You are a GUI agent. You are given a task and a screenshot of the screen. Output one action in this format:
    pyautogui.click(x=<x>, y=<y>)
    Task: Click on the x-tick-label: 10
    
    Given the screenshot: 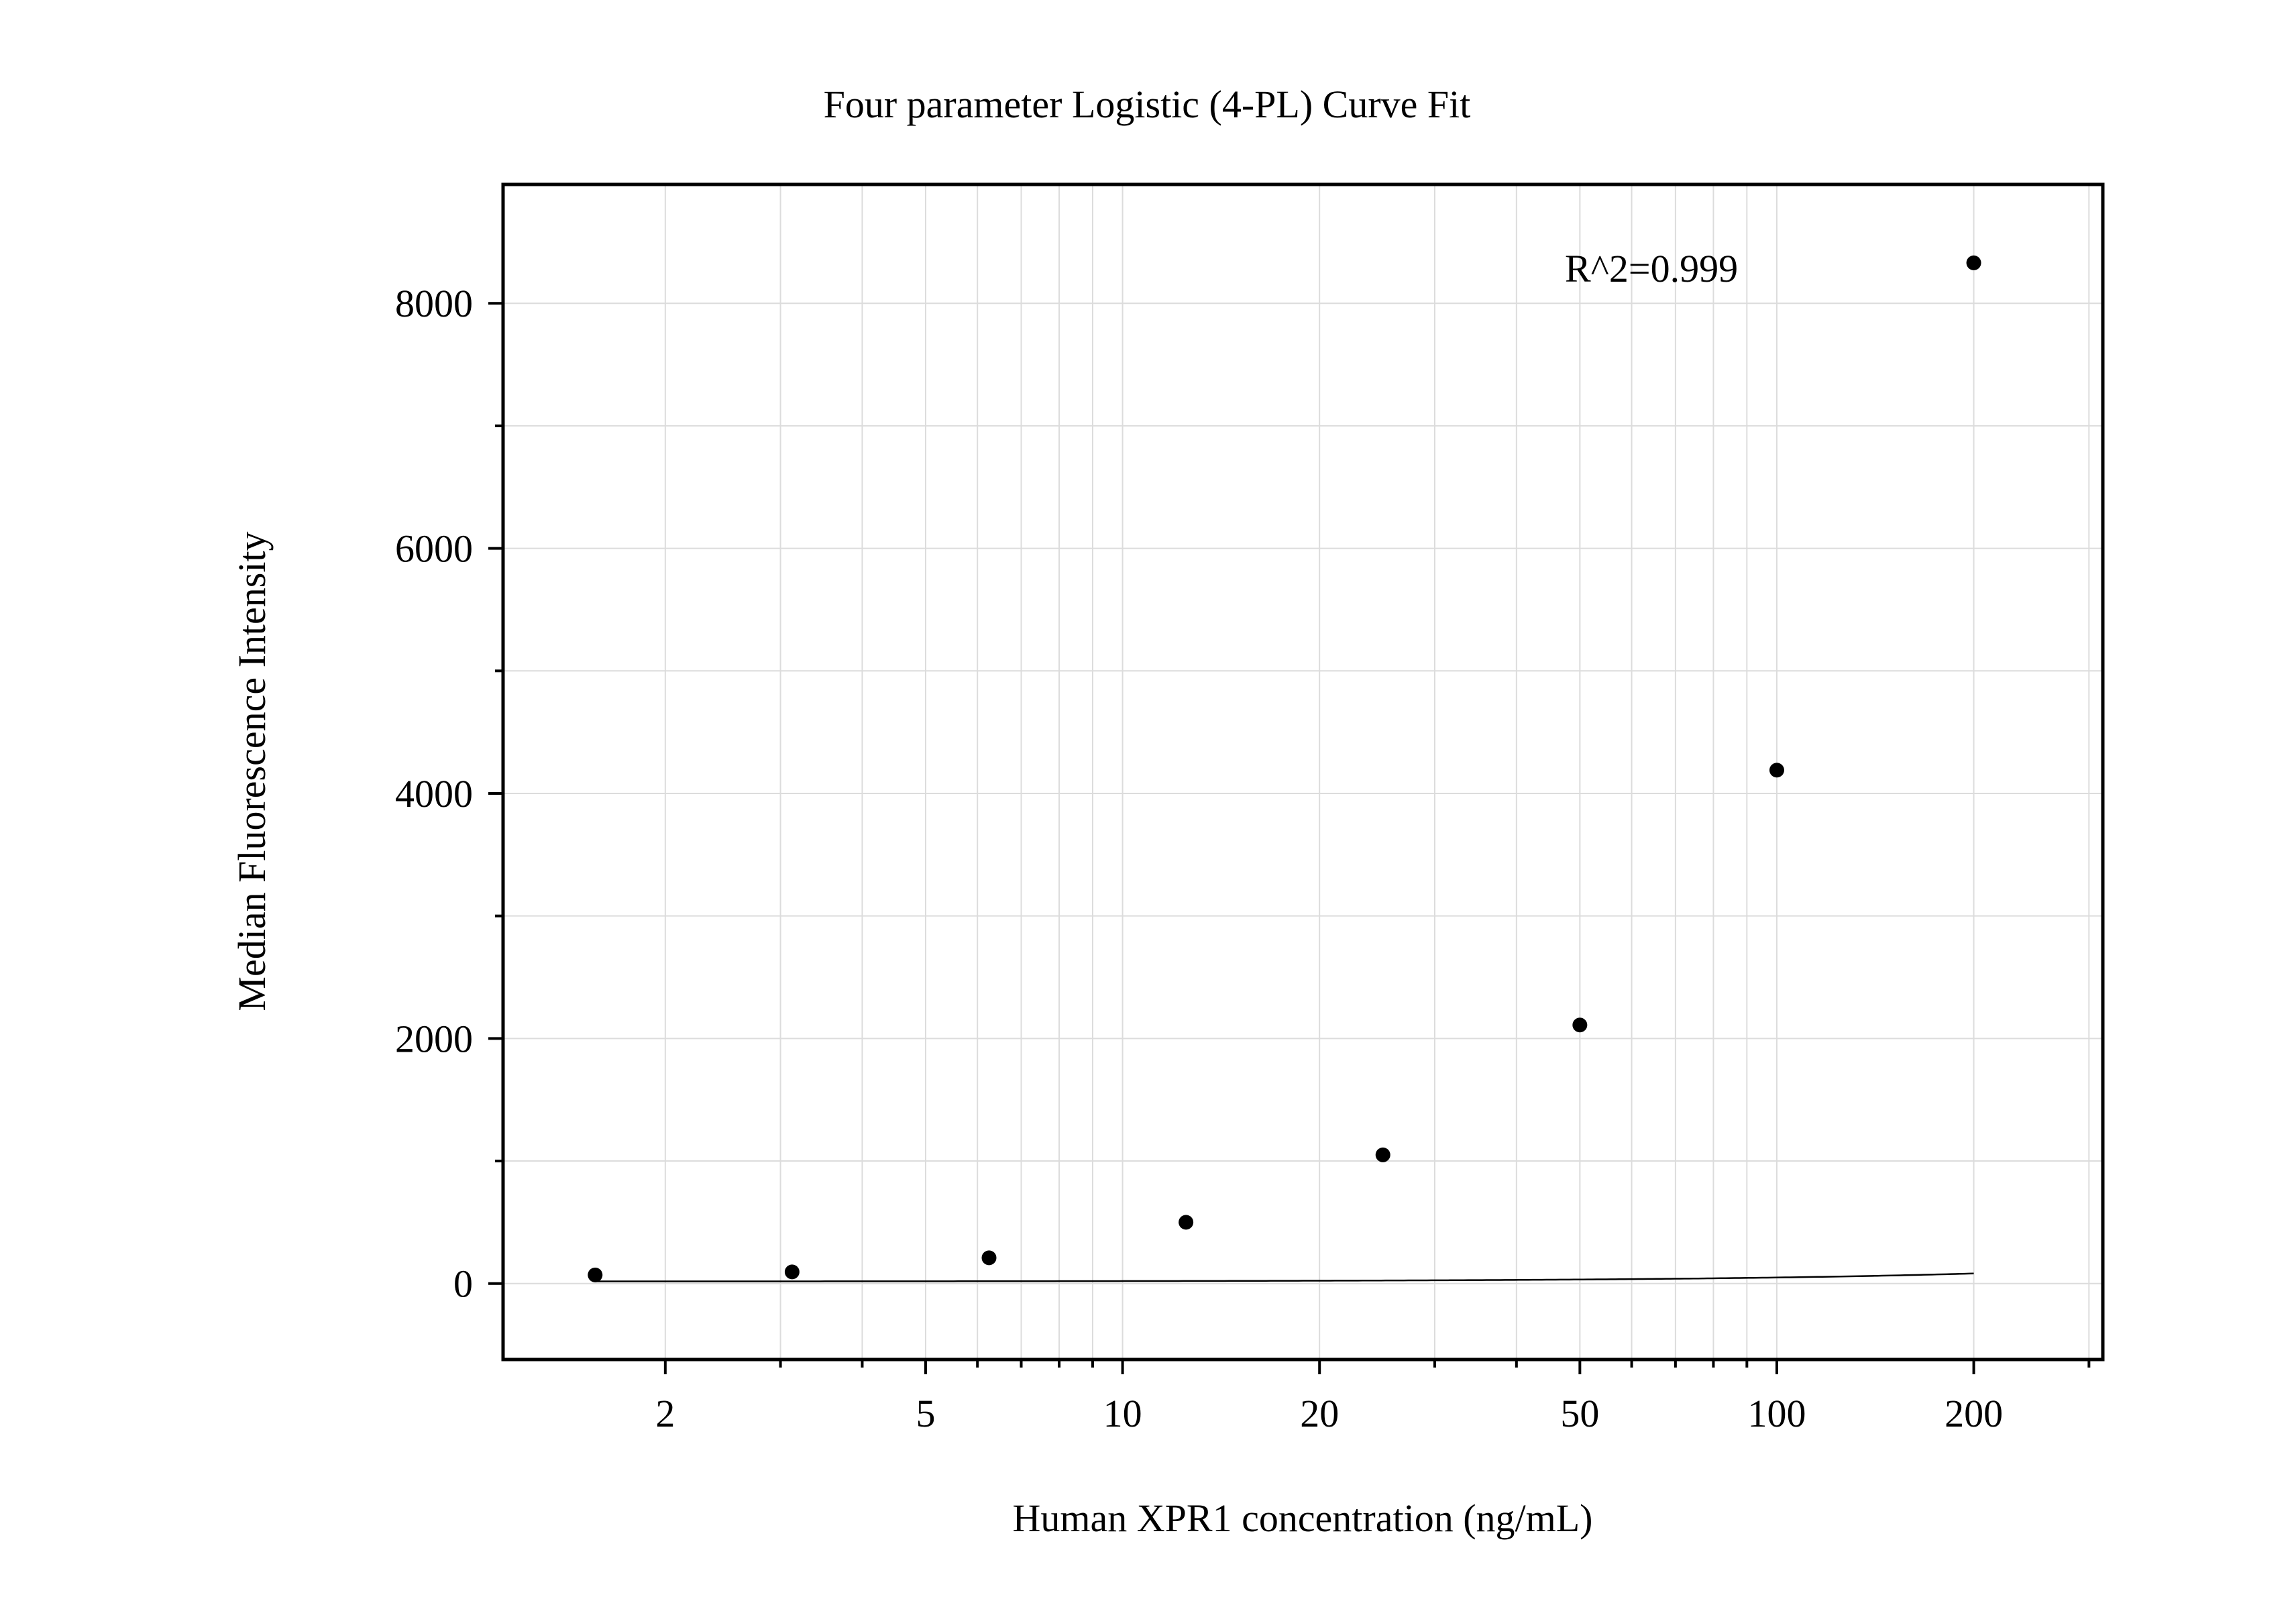 What is the action you would take?
    pyautogui.click(x=1122, y=1413)
    